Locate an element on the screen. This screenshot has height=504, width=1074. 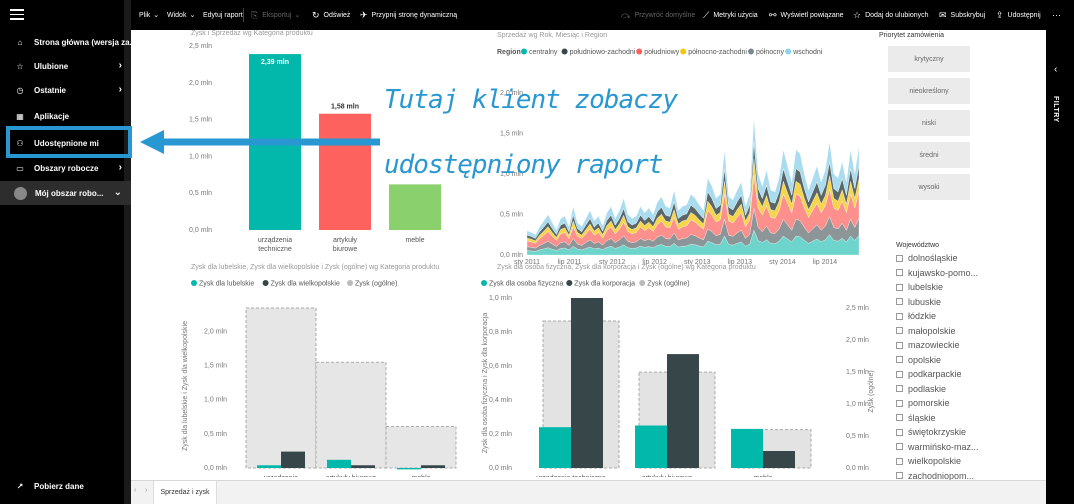
voivodeship-option: śląskie is located at coordinates (916, 418).